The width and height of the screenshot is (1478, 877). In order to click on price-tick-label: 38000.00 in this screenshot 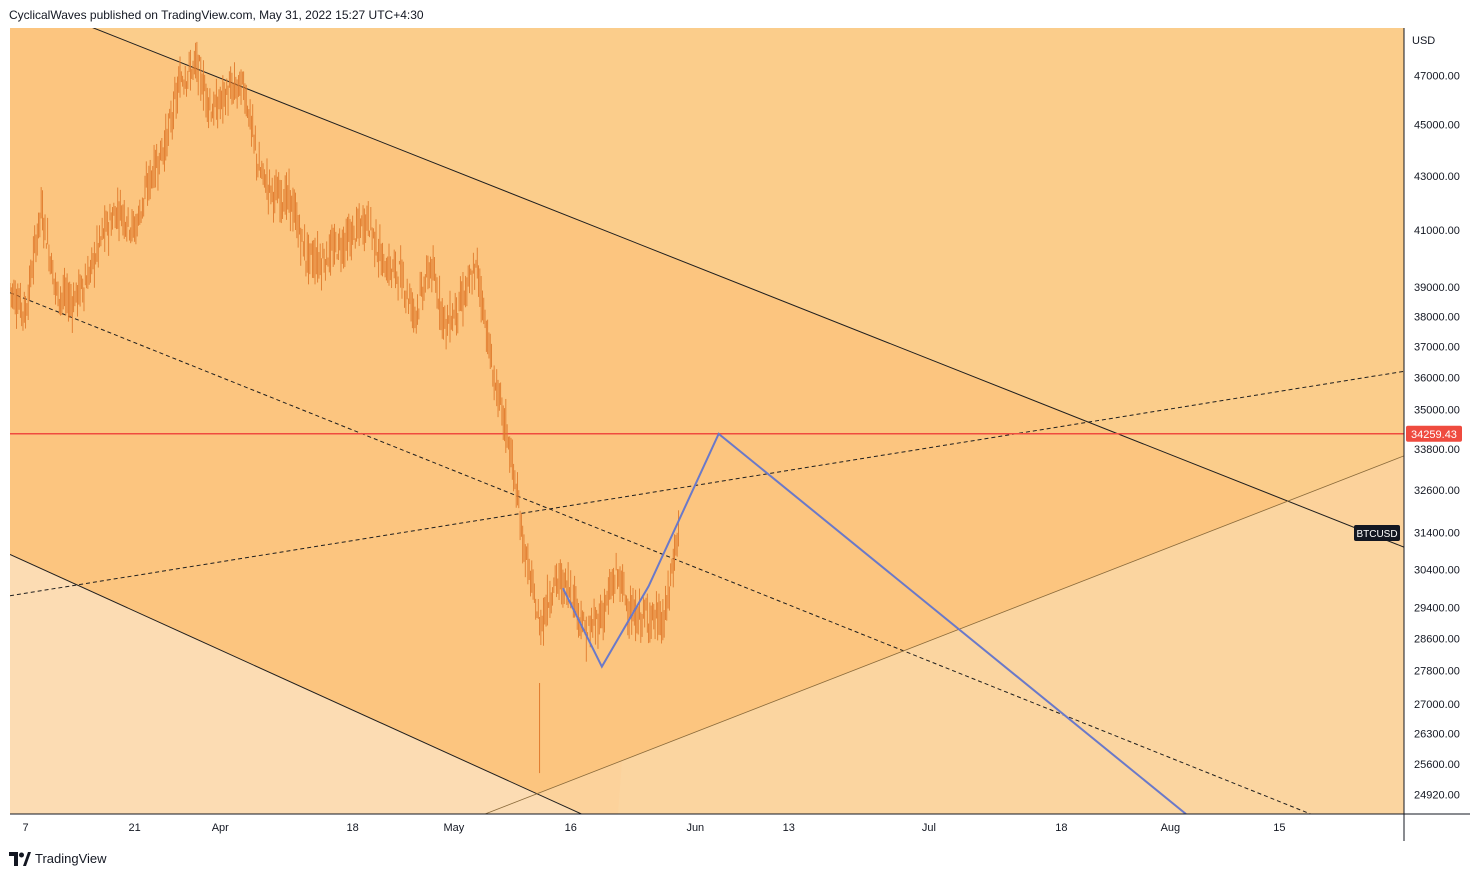, I will do `click(1437, 317)`.